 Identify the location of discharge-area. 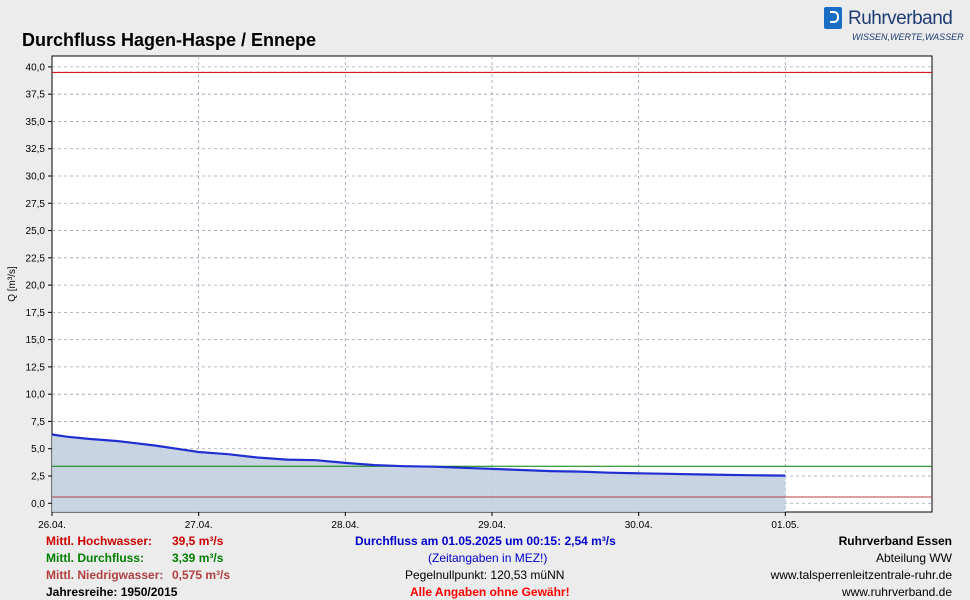
(419, 473).